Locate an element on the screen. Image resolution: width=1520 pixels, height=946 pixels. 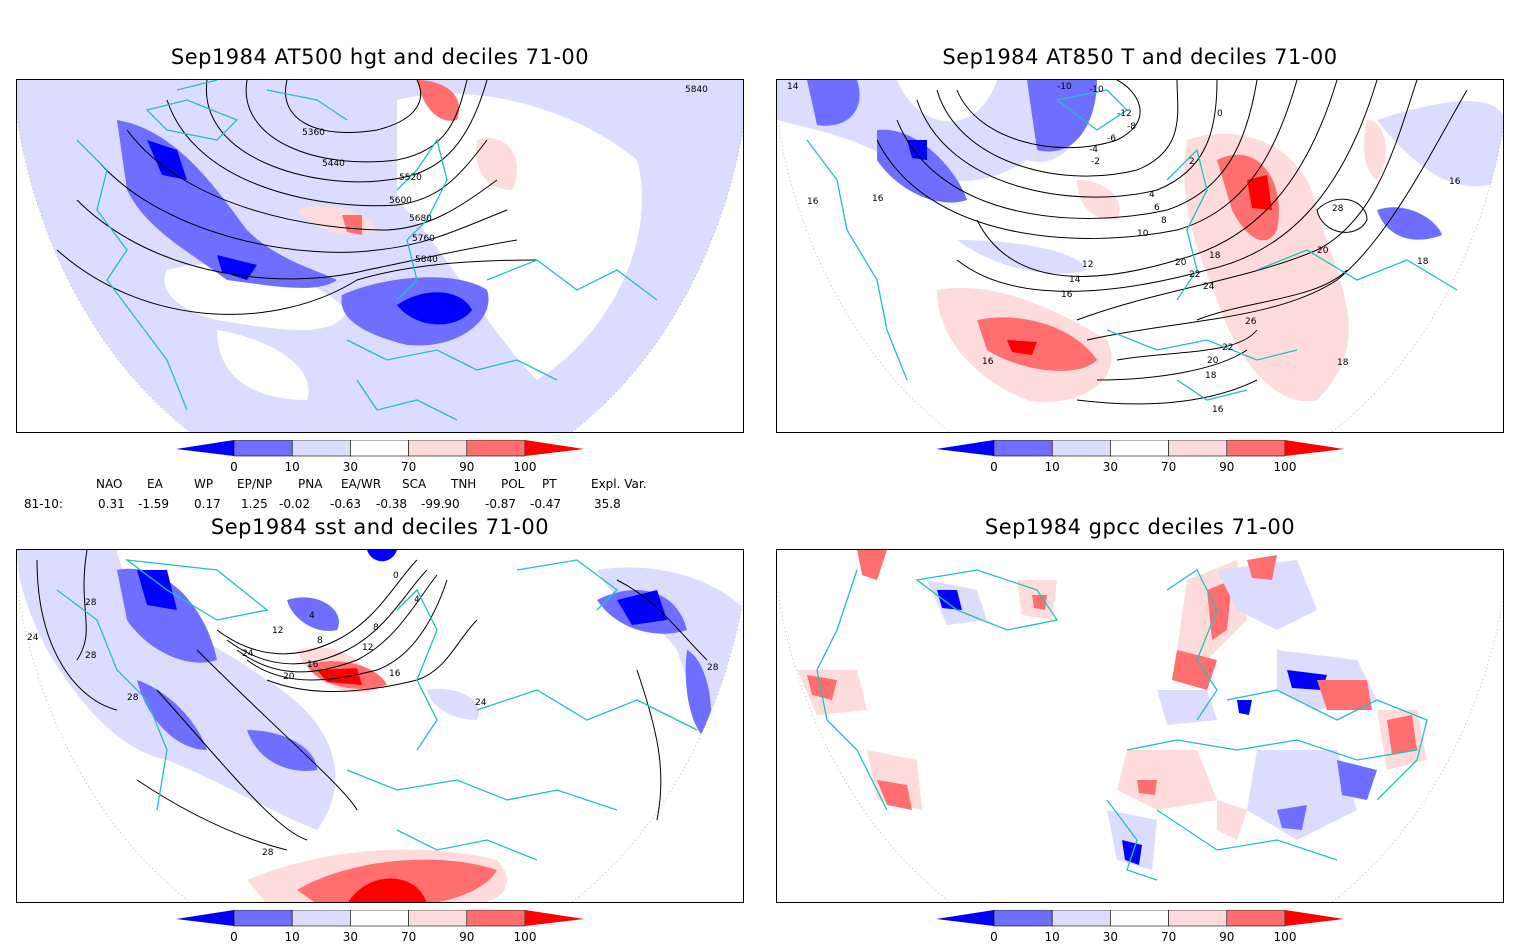
index-header: EA is located at coordinates (155, 484).